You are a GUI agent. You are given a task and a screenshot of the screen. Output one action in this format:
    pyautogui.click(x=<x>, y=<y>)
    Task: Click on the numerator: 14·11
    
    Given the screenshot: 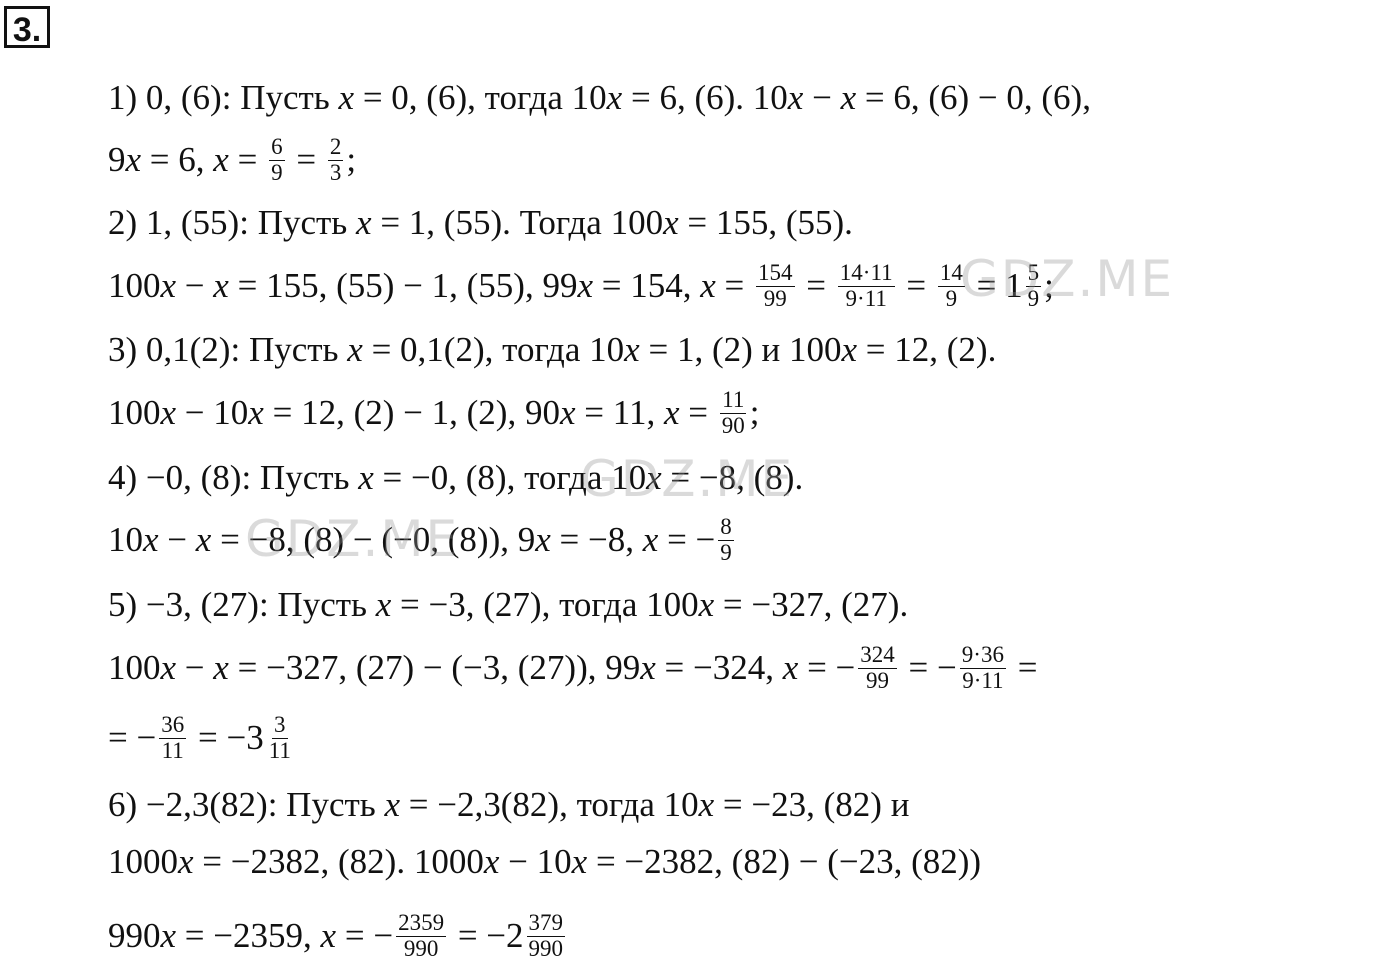 What is the action you would take?
    pyautogui.click(x=866, y=273)
    